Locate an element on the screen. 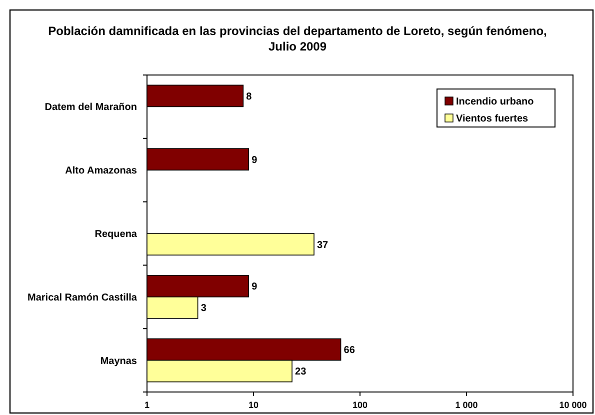  x-tick-label: 100 is located at coordinates (360, 405).